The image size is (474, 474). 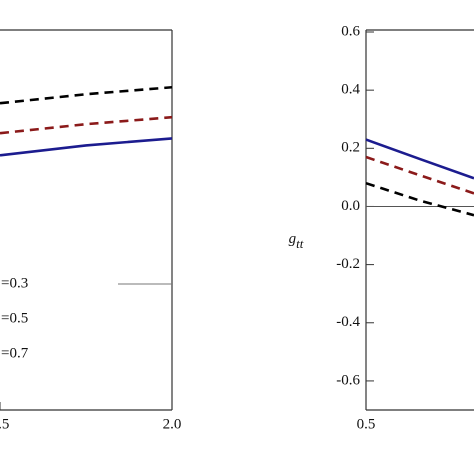 I want to click on x-tick-label: 2.0, so click(x=172, y=424).